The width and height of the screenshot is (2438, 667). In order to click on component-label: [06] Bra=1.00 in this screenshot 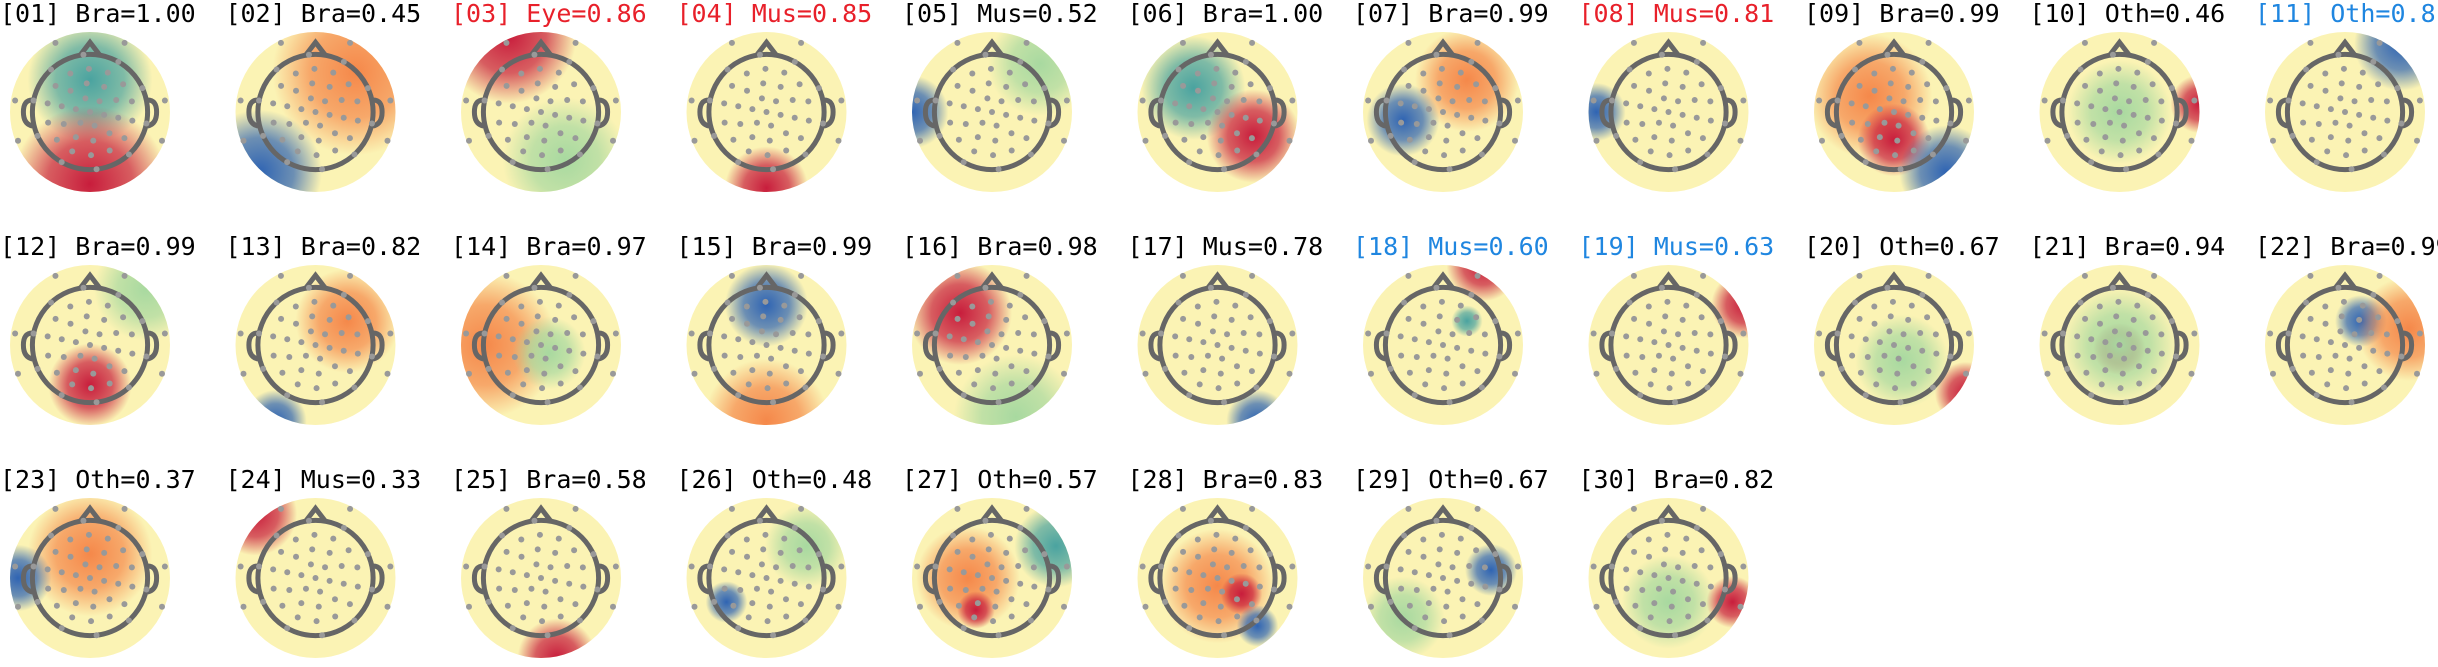, I will do `click(1226, 14)`.